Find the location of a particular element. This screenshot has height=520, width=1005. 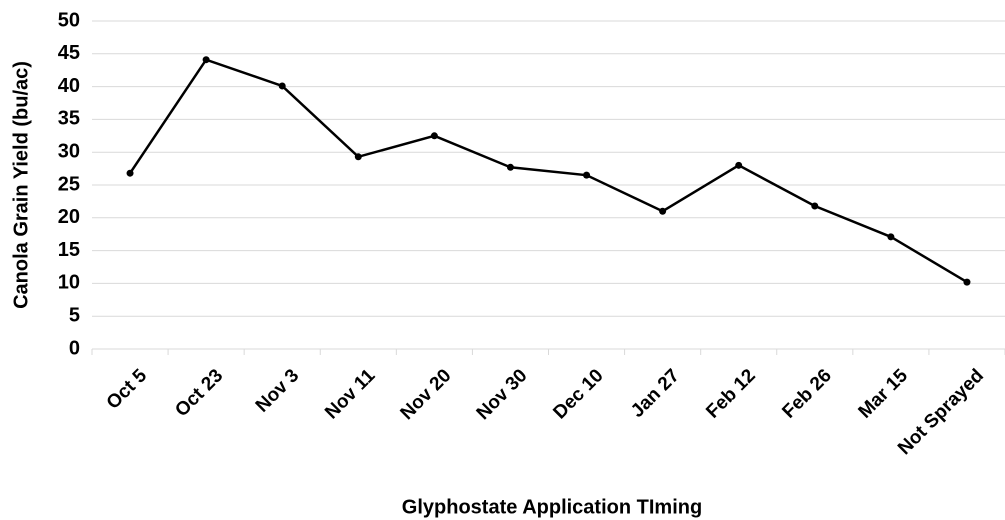

x-tick-label: Feb 12 is located at coordinates (730, 393).